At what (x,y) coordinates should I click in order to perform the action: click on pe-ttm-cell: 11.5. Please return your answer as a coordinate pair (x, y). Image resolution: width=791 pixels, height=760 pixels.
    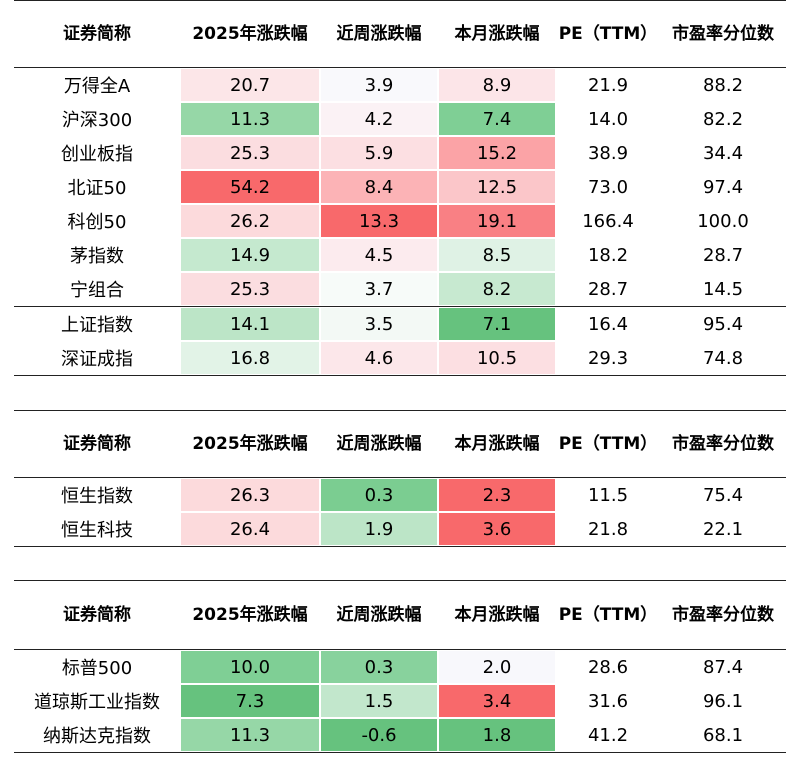
    Looking at the image, I should click on (608, 495).